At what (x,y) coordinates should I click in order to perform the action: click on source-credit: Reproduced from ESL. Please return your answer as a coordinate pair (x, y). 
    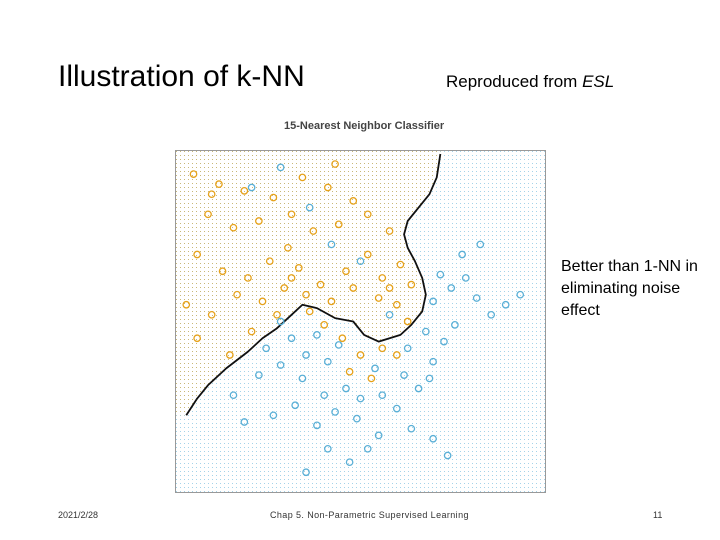
    Looking at the image, I should click on (530, 82).